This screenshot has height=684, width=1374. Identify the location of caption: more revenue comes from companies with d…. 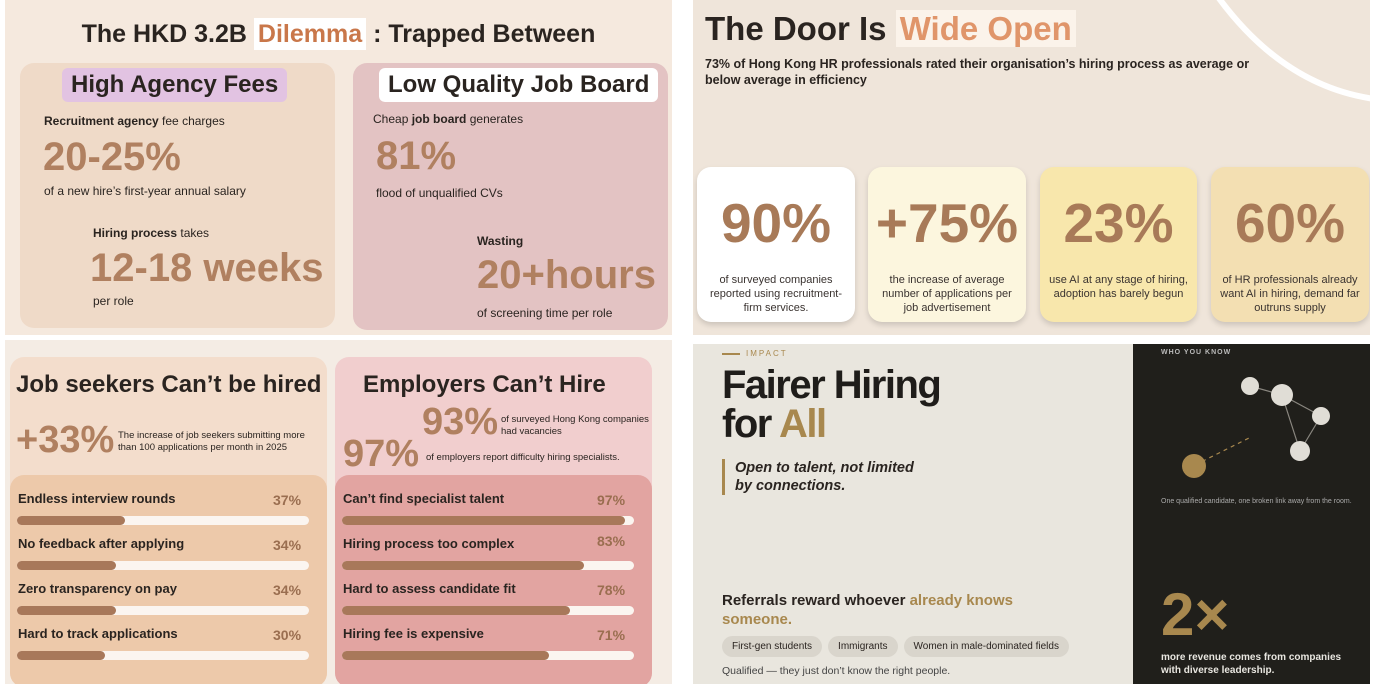
(1251, 664).